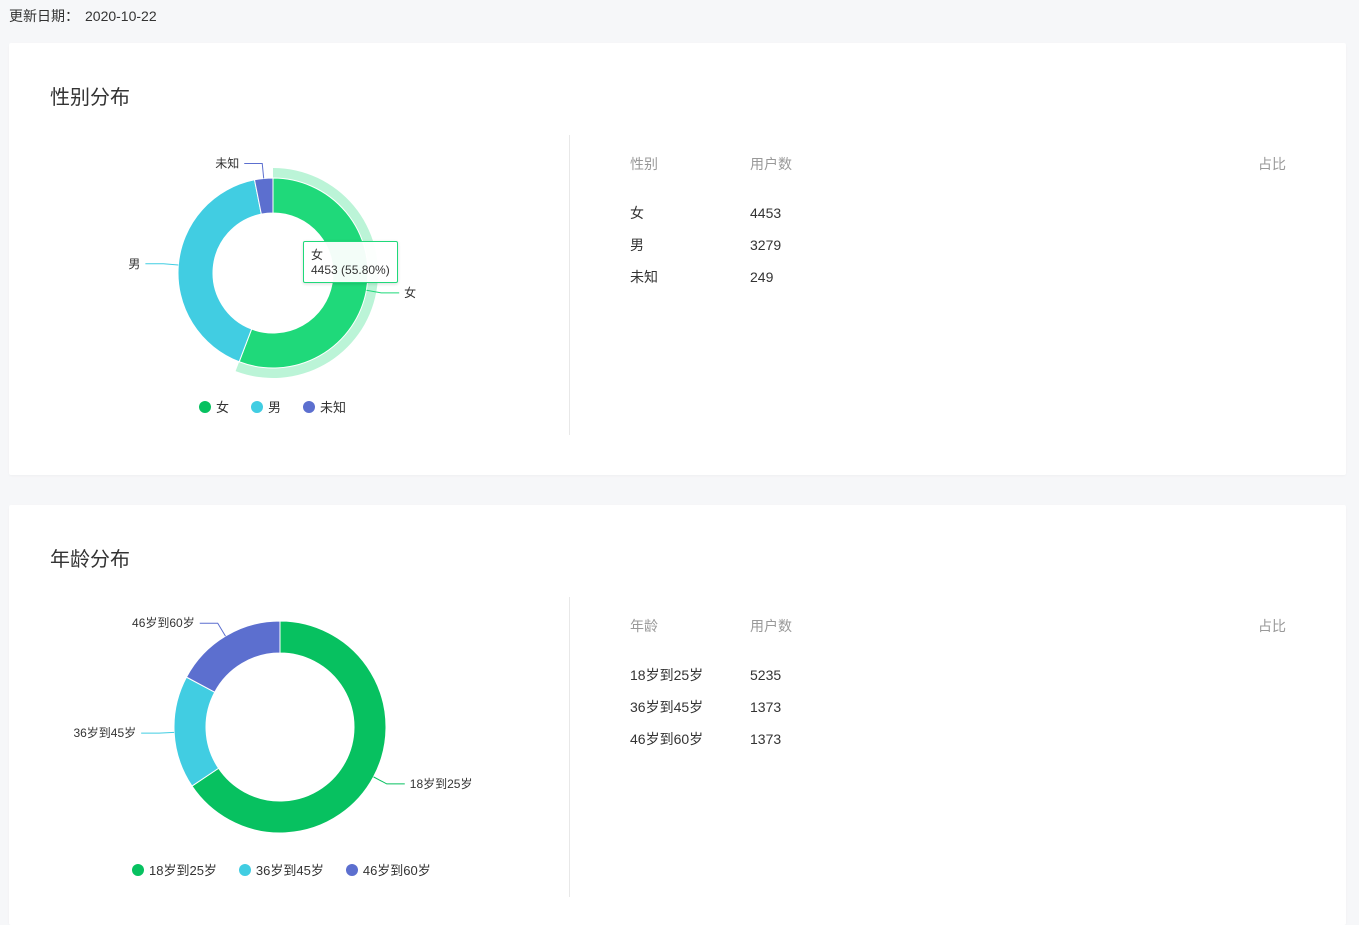  Describe the element at coordinates (163, 622) in the screenshot. I see `slice-label: 46岁到60岁` at that location.